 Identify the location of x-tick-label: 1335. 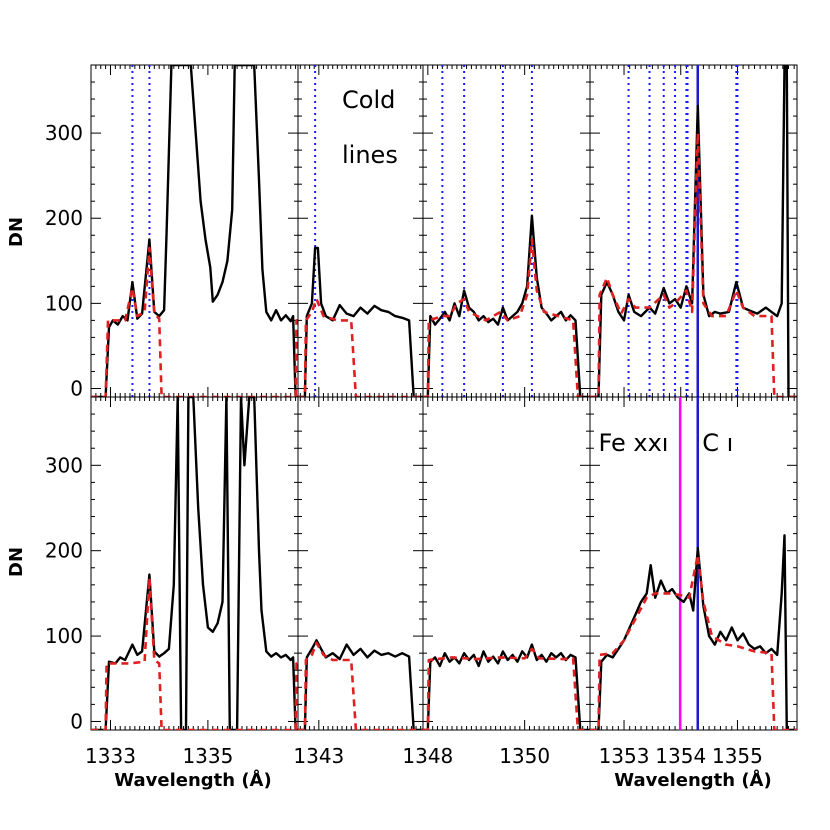
(207, 756).